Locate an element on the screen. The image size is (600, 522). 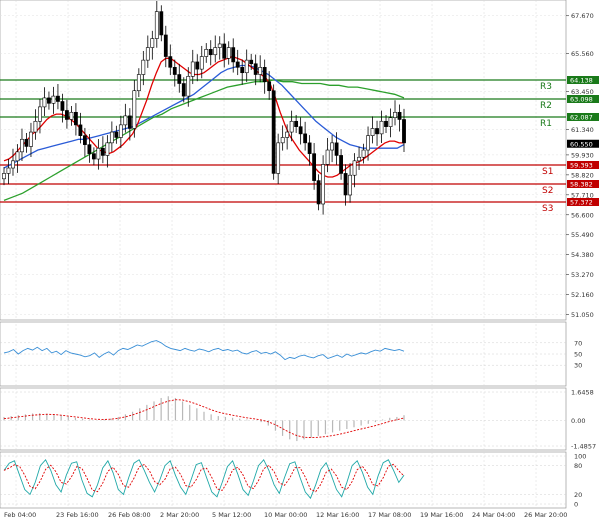
macd-tick-label: -1.4857 is located at coordinates (583, 447).